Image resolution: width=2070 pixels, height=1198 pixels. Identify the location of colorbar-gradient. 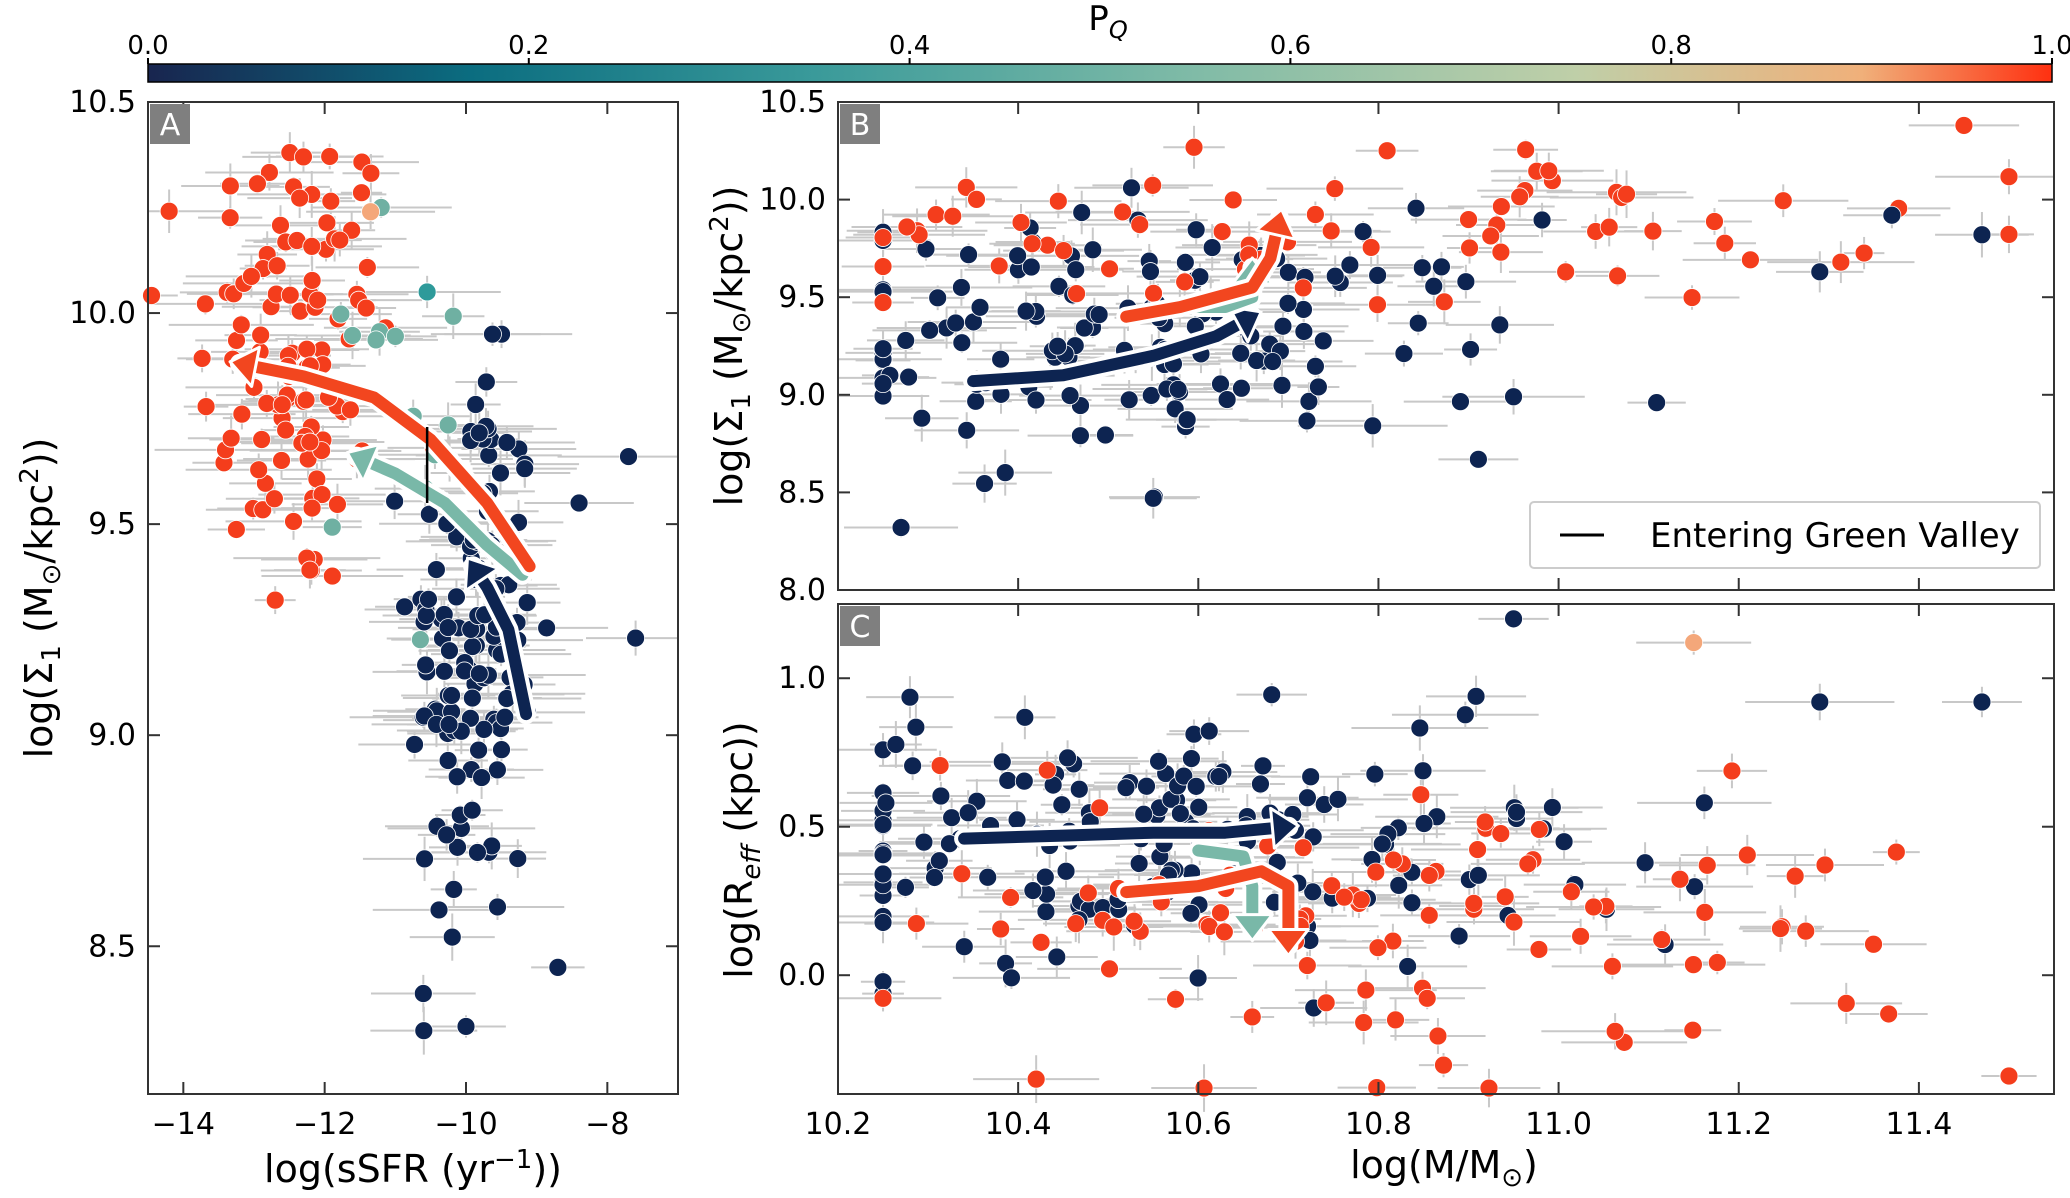
(1100, 73).